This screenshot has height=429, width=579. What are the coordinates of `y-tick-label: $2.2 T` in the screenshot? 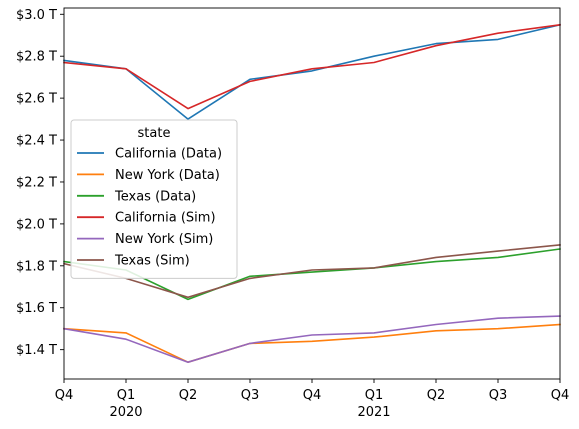 It's located at (36, 182).